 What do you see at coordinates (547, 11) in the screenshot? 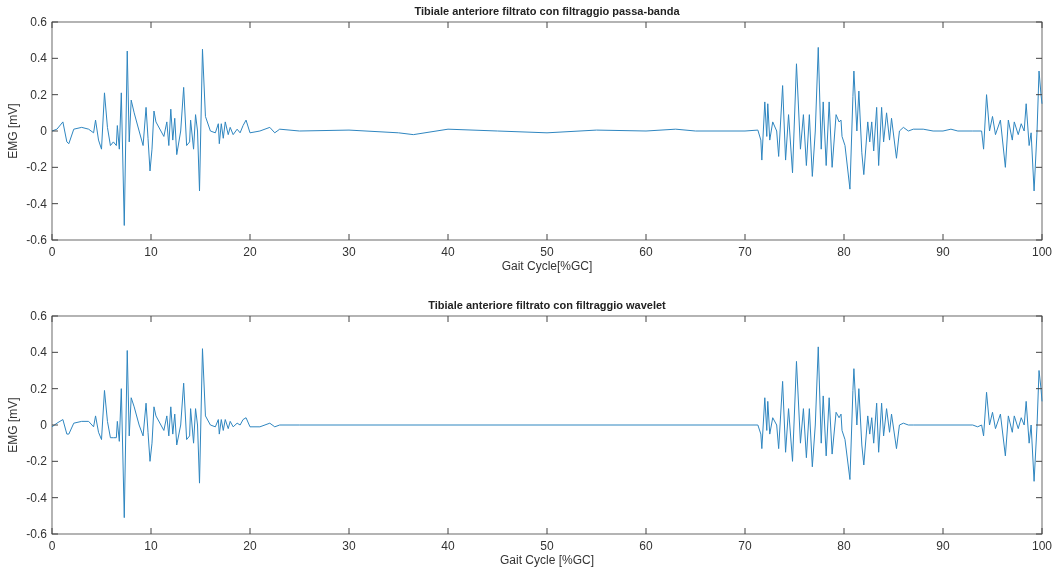
I see `chart-title: Tibiale anteriore filtrato con filtraggio passa-banda` at bounding box center [547, 11].